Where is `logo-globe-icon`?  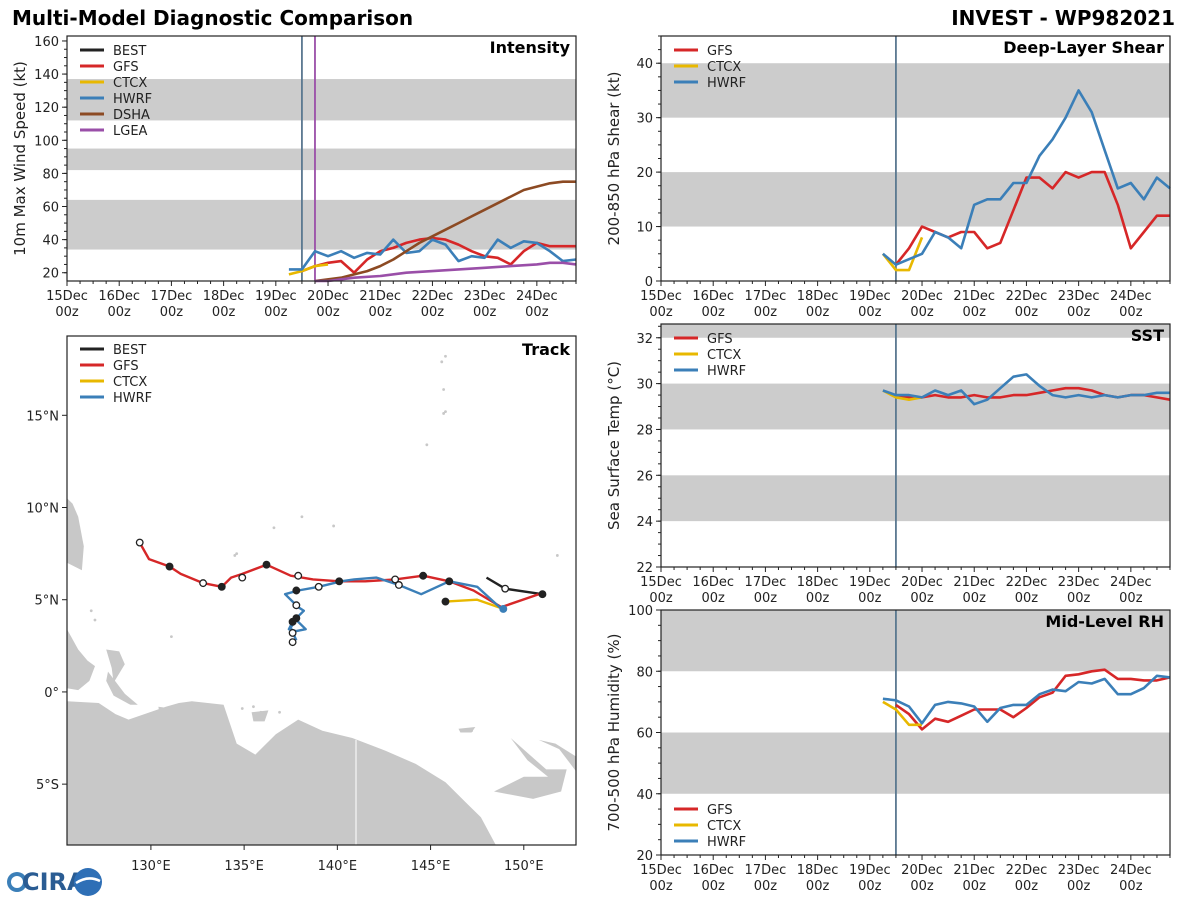 logo-globe-icon is located at coordinates (88, 882).